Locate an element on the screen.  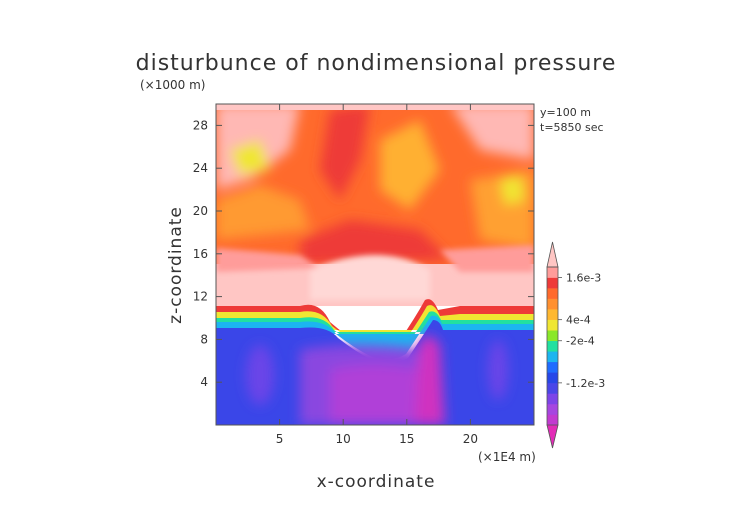
colorbar is located at coordinates (552, 345).